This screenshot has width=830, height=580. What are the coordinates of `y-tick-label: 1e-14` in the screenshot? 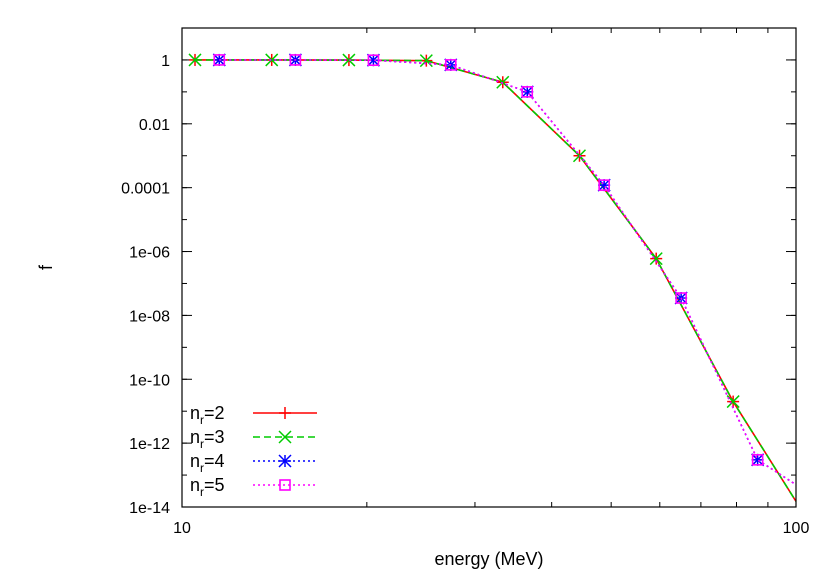 It's located at (149, 508).